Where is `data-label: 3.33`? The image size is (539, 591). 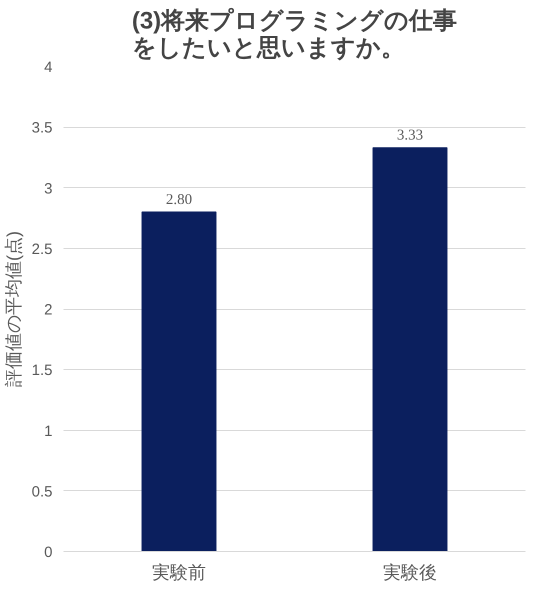
data-label: 3.33 is located at coordinates (410, 136).